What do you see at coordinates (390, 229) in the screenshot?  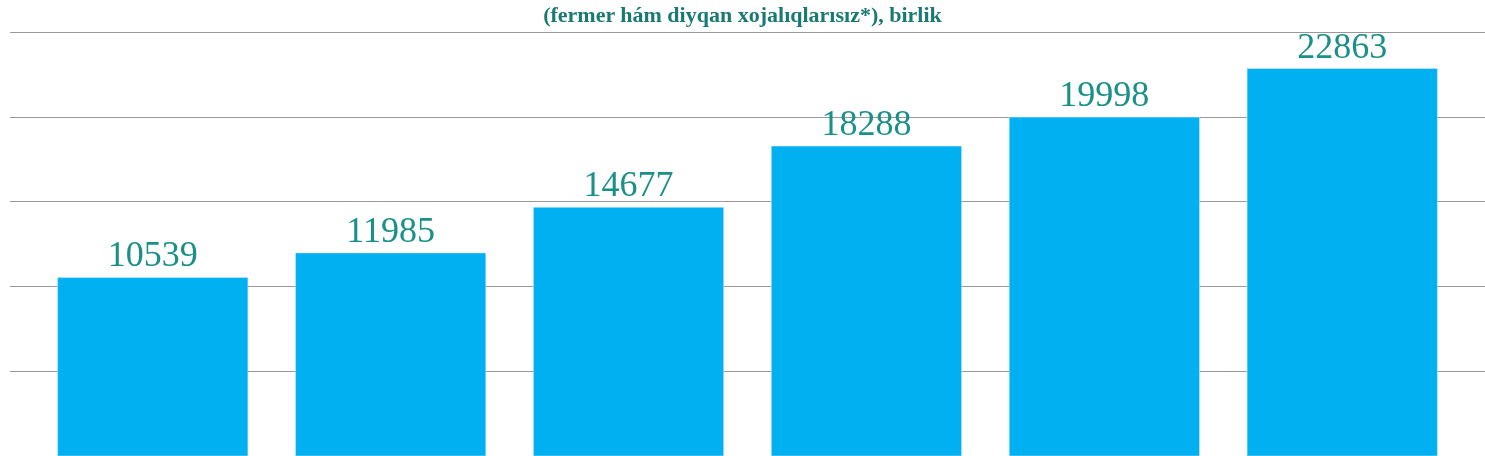 I see `data-label: 11985` at bounding box center [390, 229].